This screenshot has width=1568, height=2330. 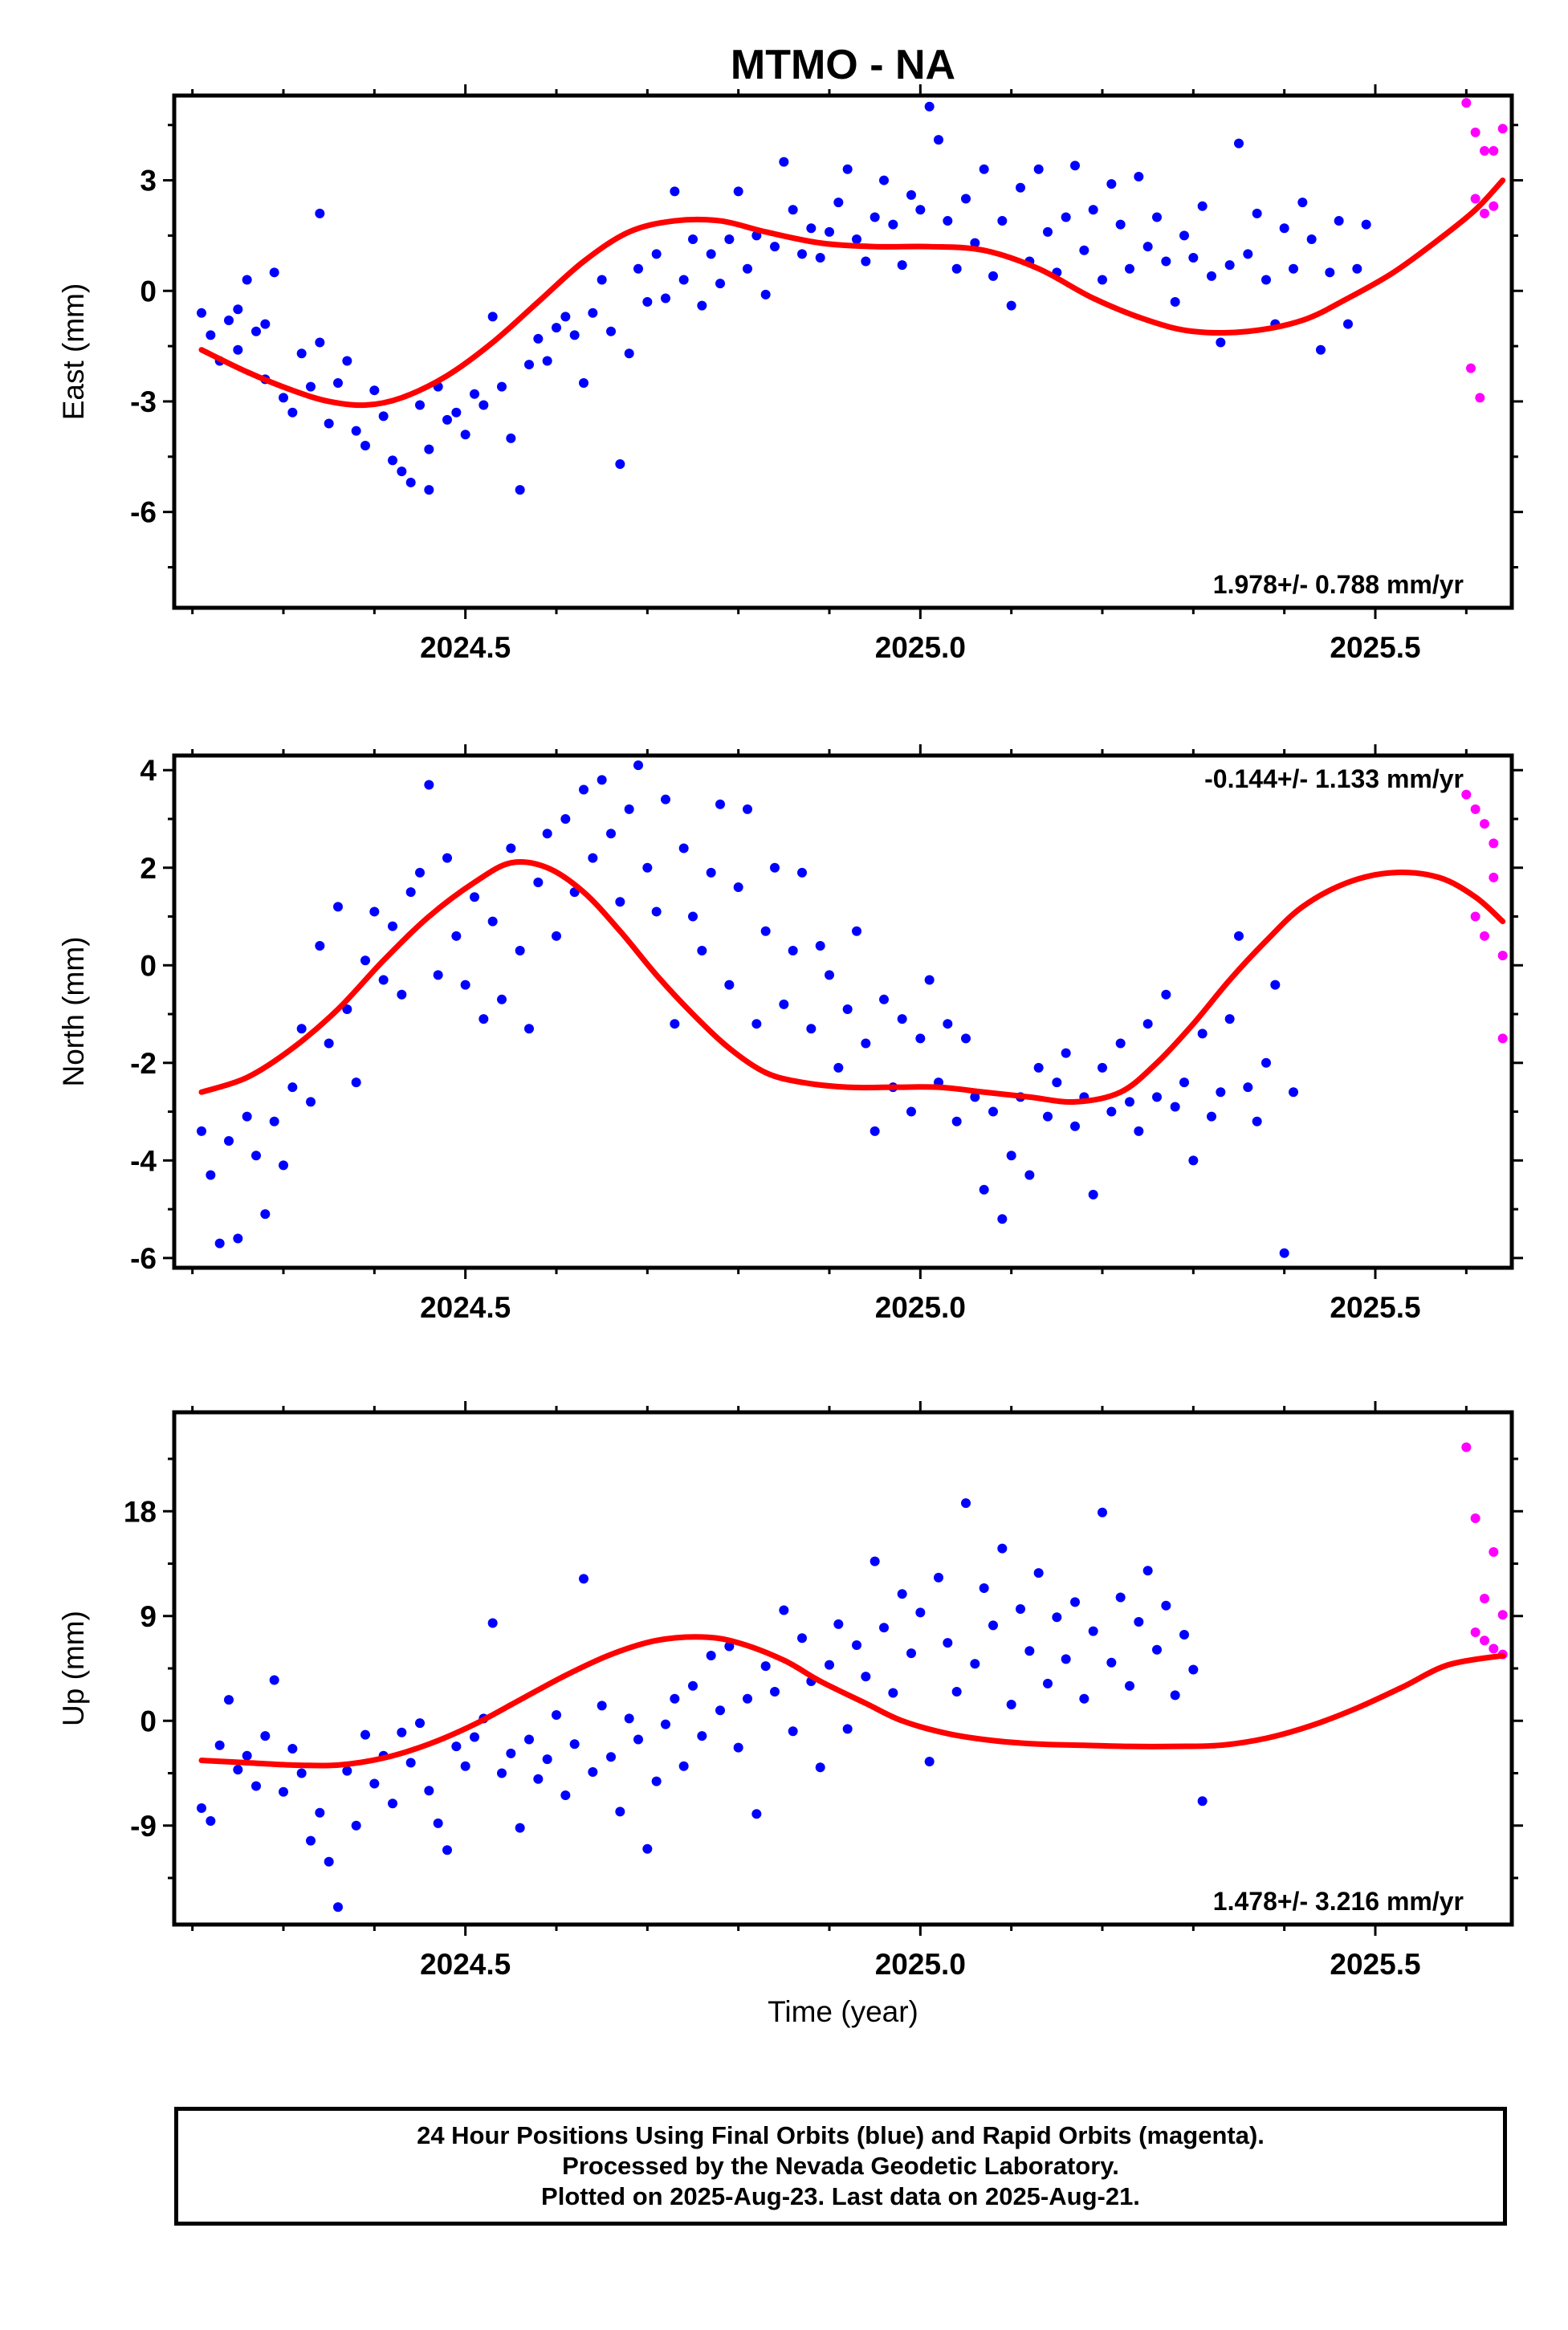 I want to click on y-tick-label: 0, so click(x=148, y=965).